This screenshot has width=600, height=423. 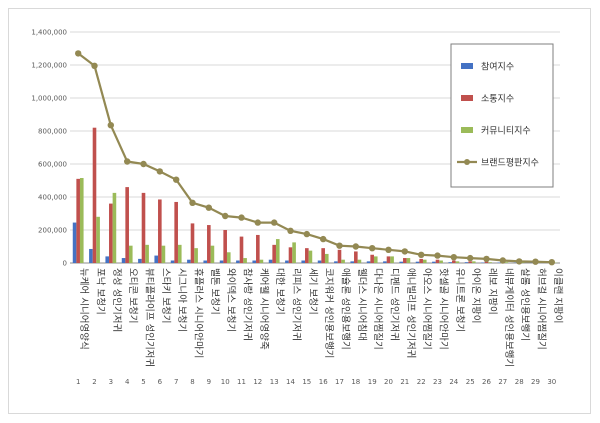 I want to click on category-number: 18, so click(x=355, y=382).